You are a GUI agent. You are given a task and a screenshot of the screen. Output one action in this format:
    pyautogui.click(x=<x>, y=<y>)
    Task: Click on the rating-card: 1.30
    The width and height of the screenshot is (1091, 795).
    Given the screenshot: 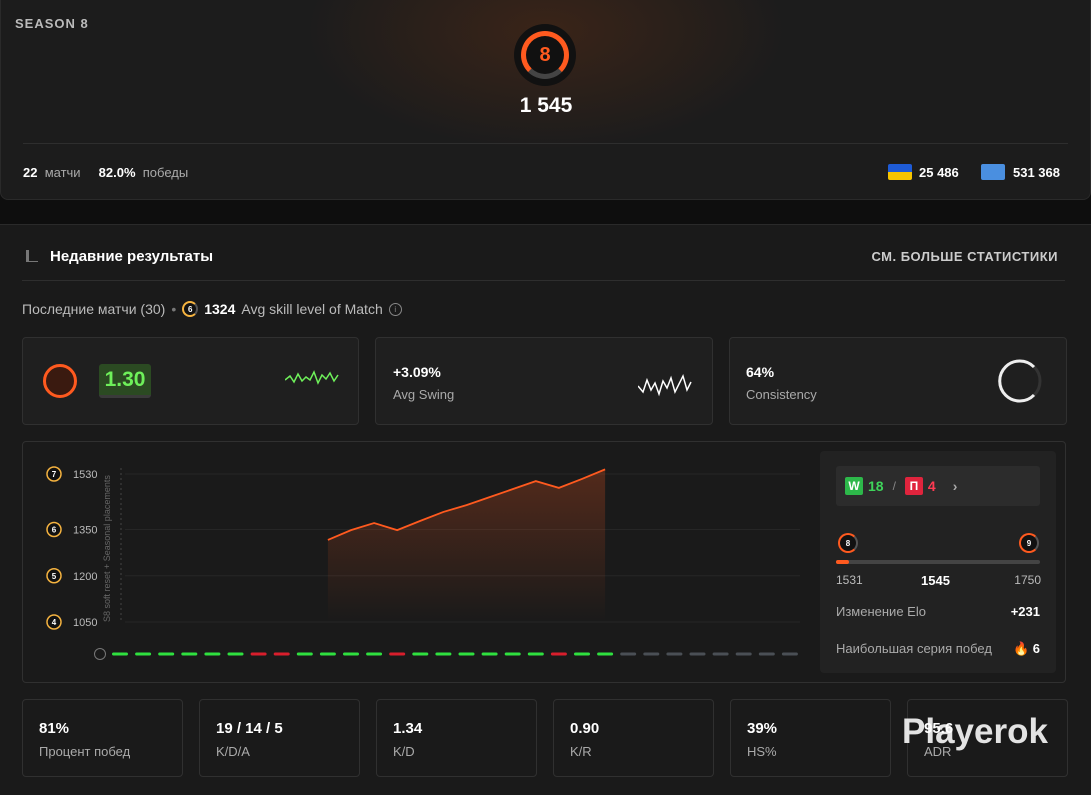 What is the action you would take?
    pyautogui.click(x=190, y=381)
    